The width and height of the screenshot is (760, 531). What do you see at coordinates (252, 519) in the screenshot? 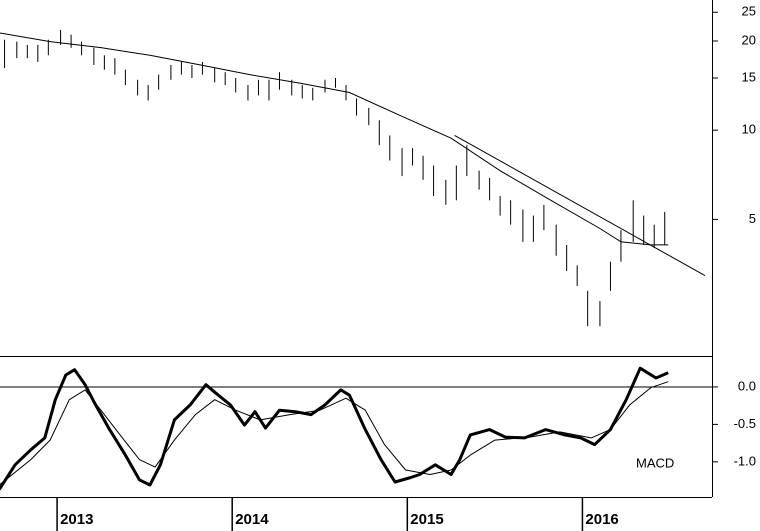
I see `x-tick-label: 2014` at bounding box center [252, 519].